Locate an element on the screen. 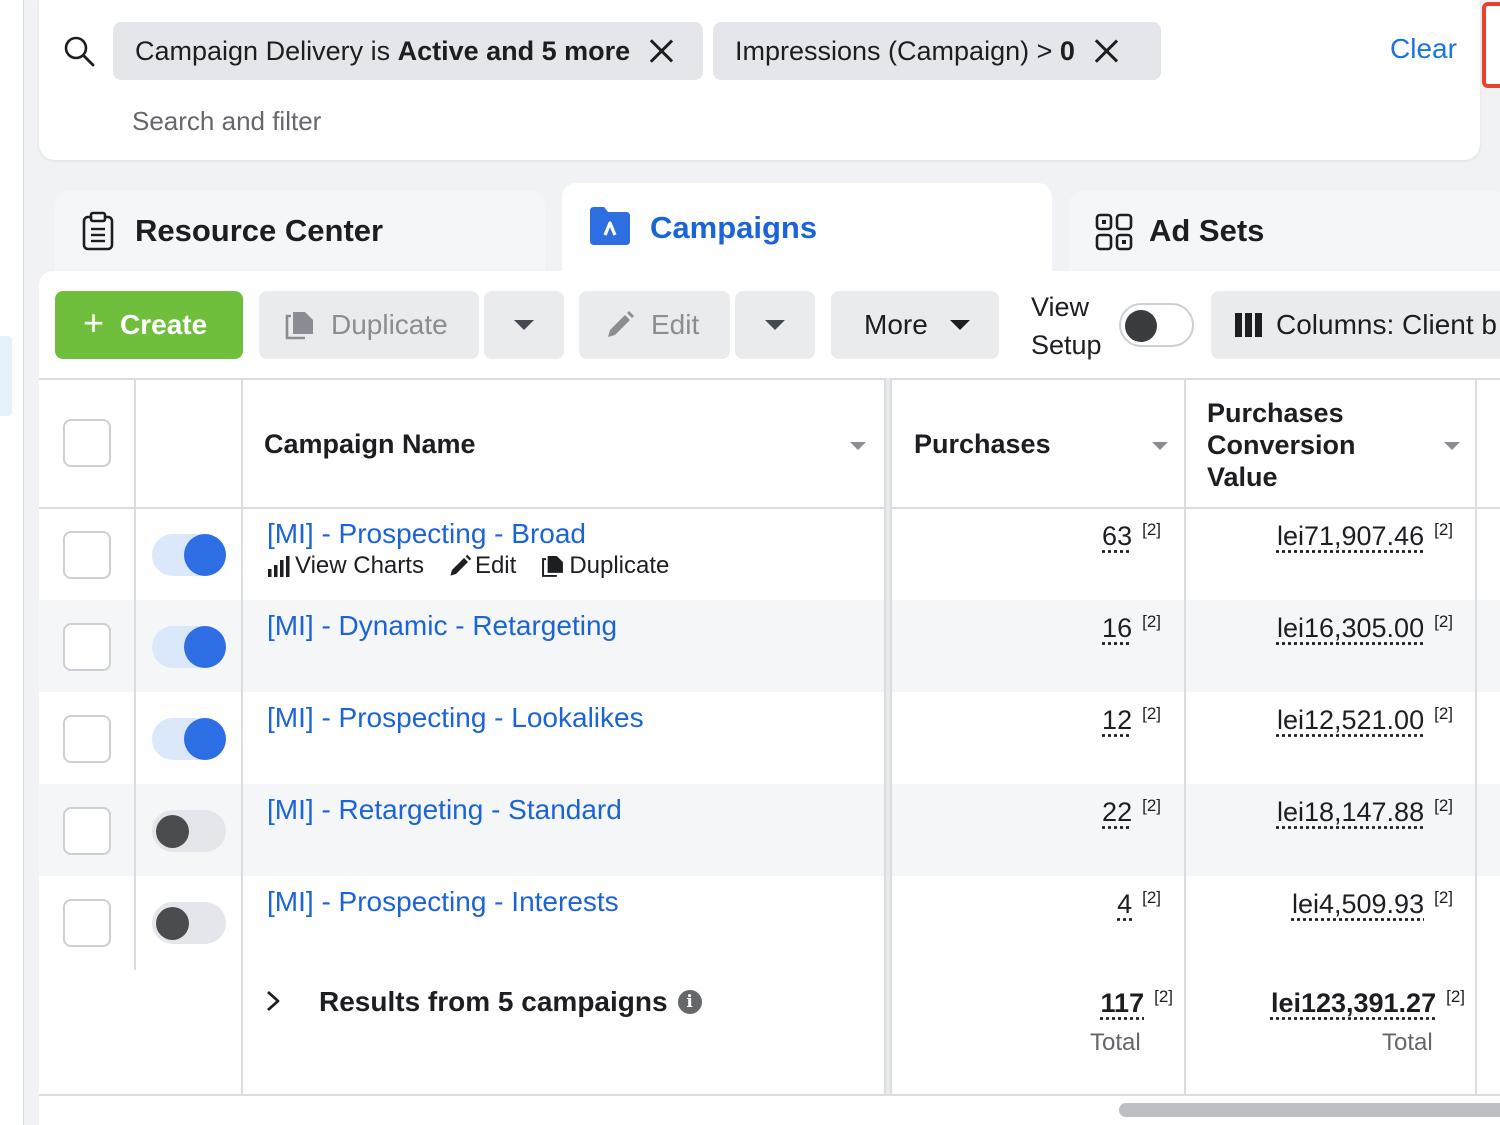 The height and width of the screenshot is (1125, 1500). total-conversion-value: lei123,391.27 [2] is located at coordinates (1367, 1002).